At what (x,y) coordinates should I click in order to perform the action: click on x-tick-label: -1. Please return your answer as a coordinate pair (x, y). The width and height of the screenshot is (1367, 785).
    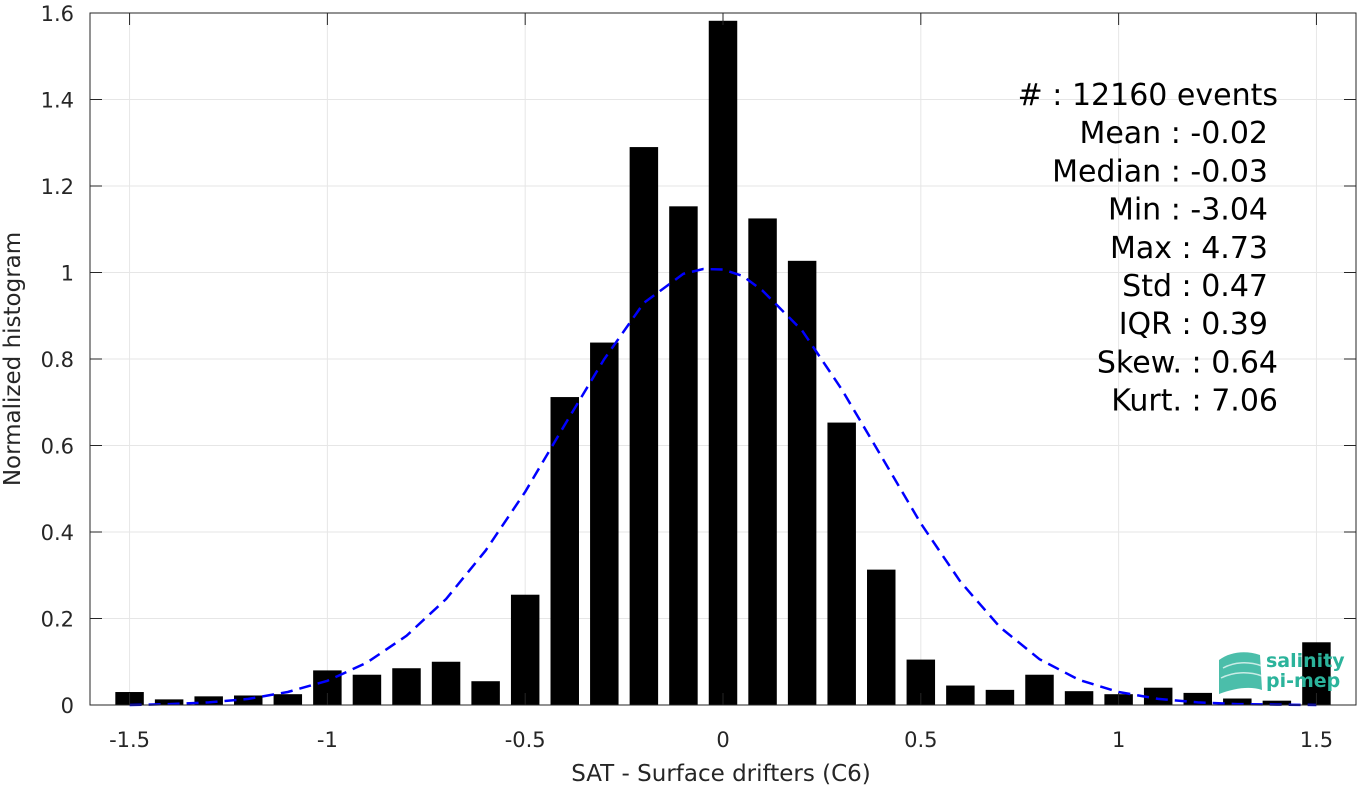
    Looking at the image, I should click on (327, 740).